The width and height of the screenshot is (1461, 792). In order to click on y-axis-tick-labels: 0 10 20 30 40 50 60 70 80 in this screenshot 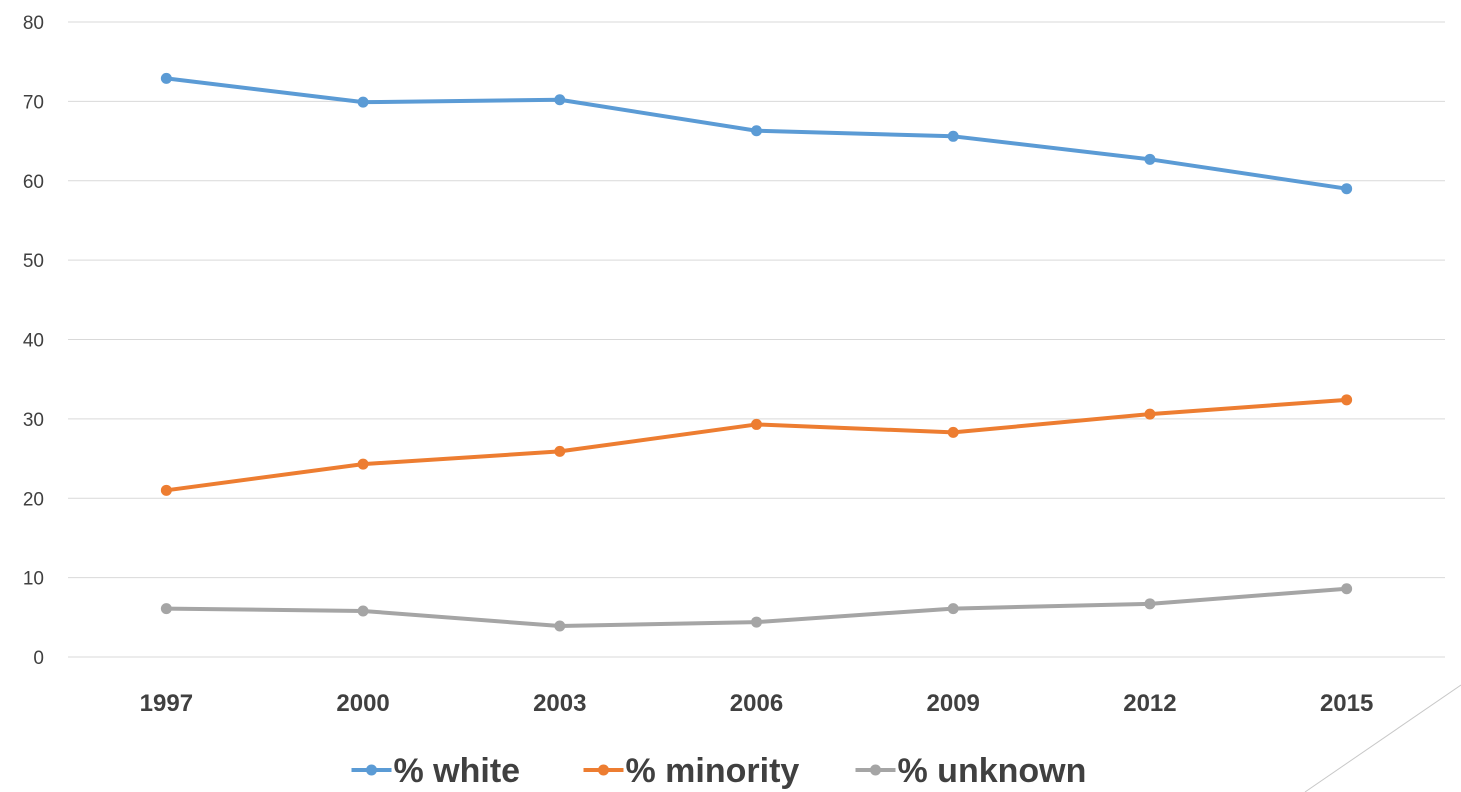, I will do `click(33, 341)`.